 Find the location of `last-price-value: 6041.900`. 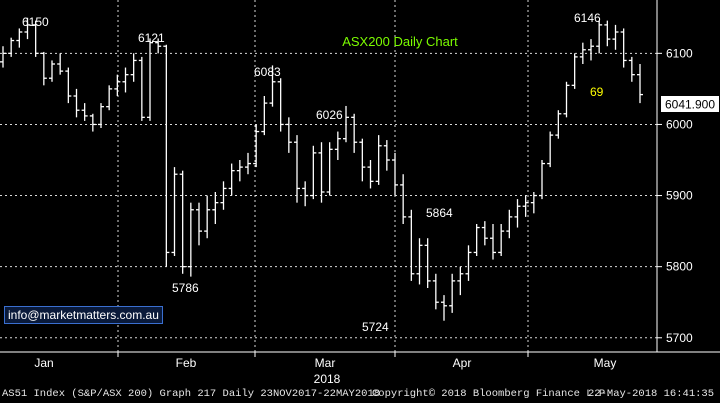

last-price-value: 6041.900 is located at coordinates (690, 105).